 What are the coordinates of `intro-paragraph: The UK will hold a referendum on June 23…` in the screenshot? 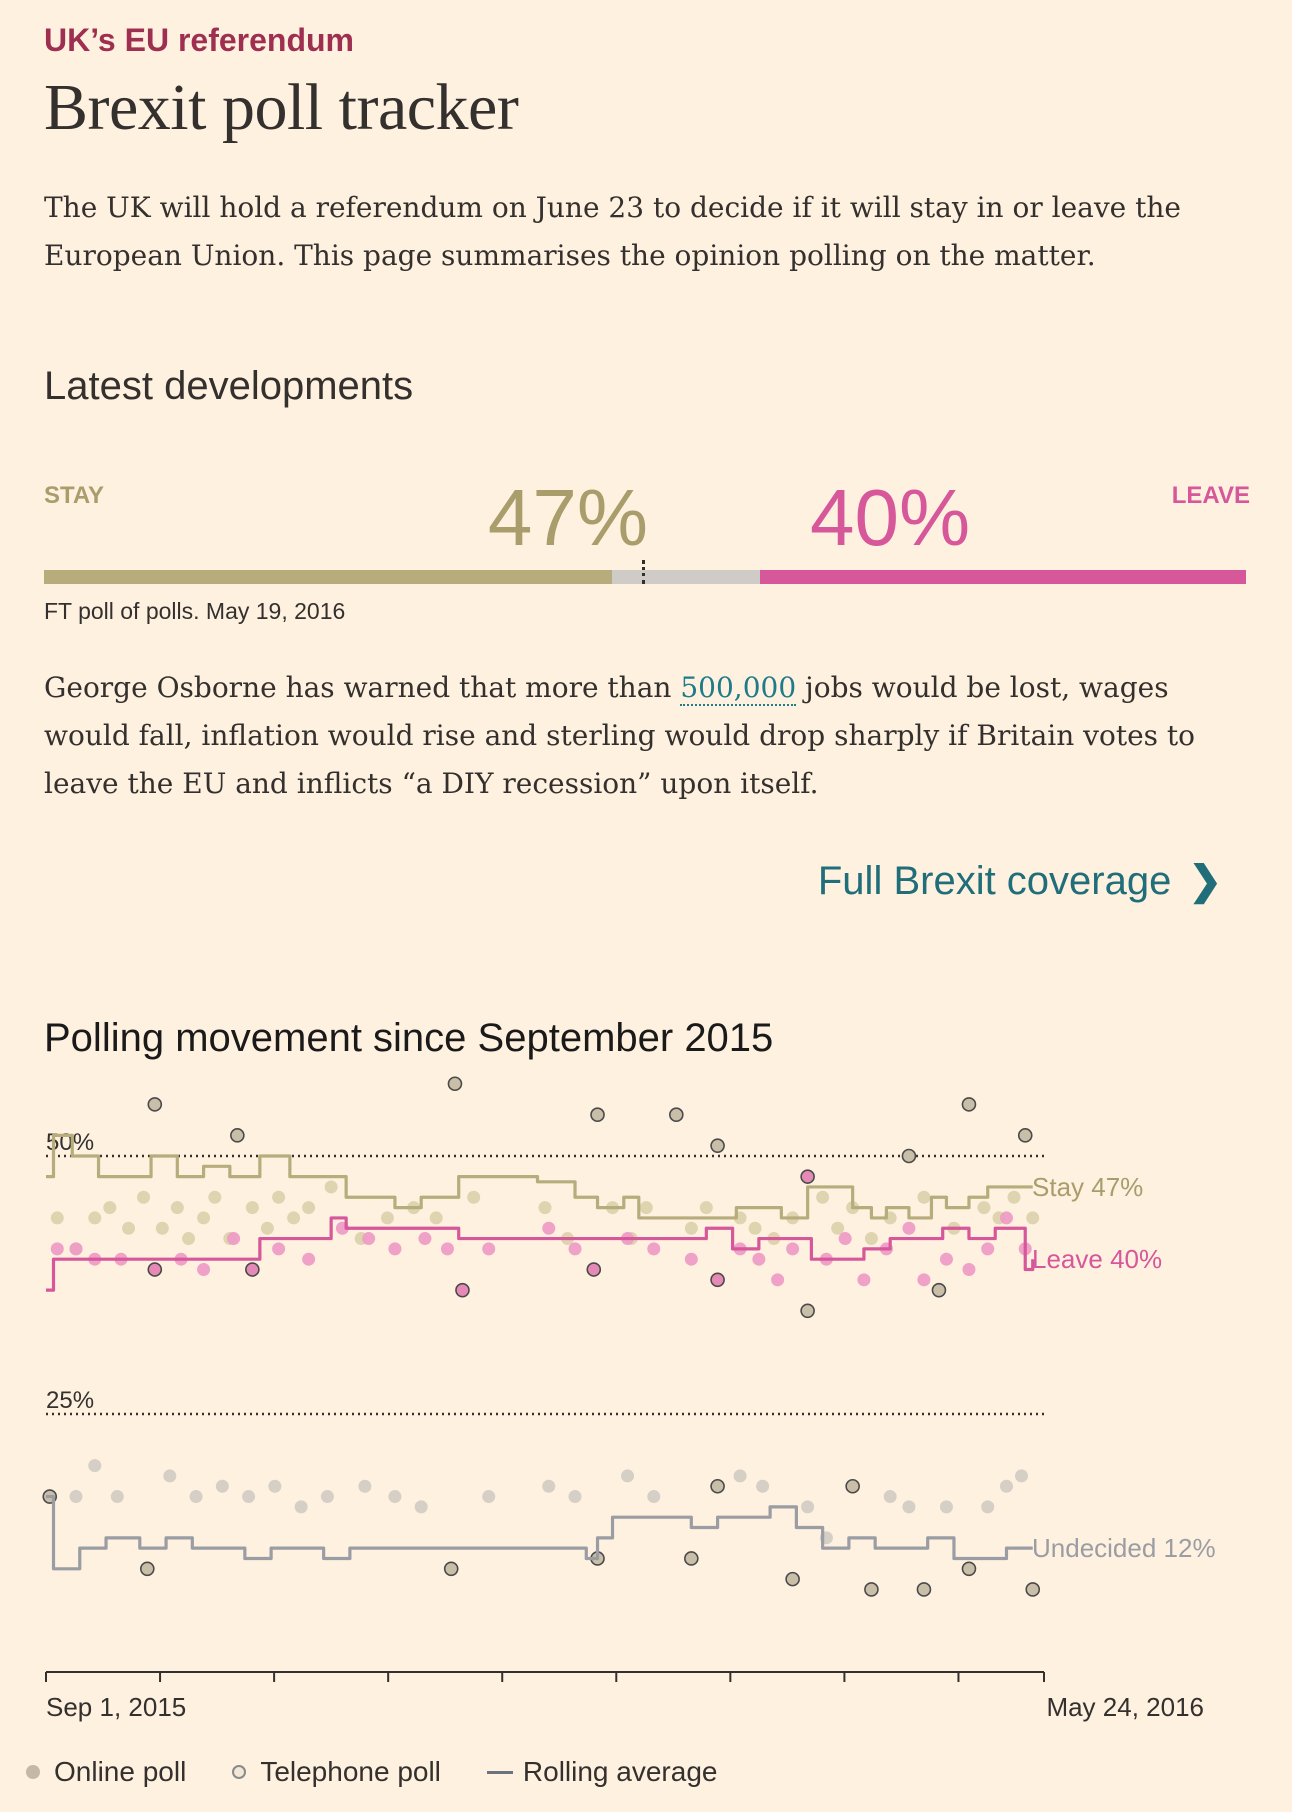 It's located at (612, 231).